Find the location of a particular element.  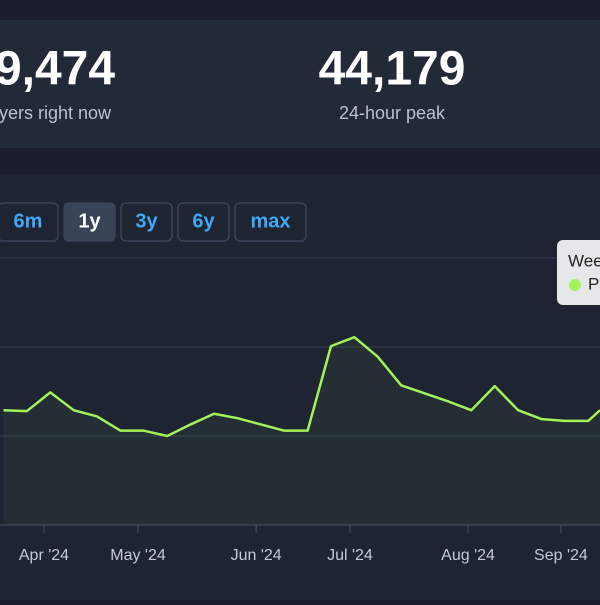

range-label: 3y is located at coordinates (146, 221).